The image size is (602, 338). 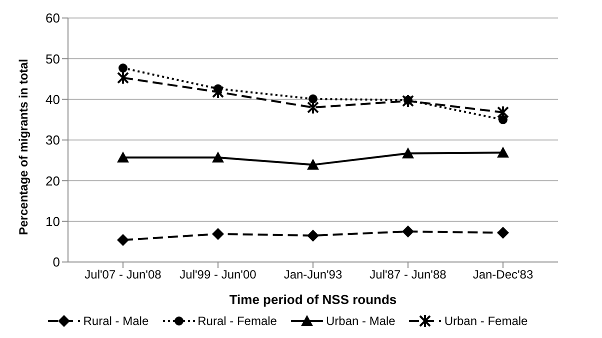 I want to click on legend-label: Rural - Female, so click(x=237, y=321).